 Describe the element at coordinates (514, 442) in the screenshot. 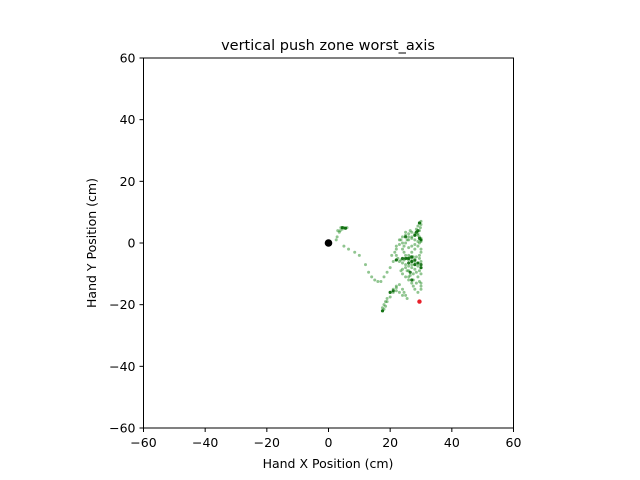

I see `x-tick-label: 60` at that location.